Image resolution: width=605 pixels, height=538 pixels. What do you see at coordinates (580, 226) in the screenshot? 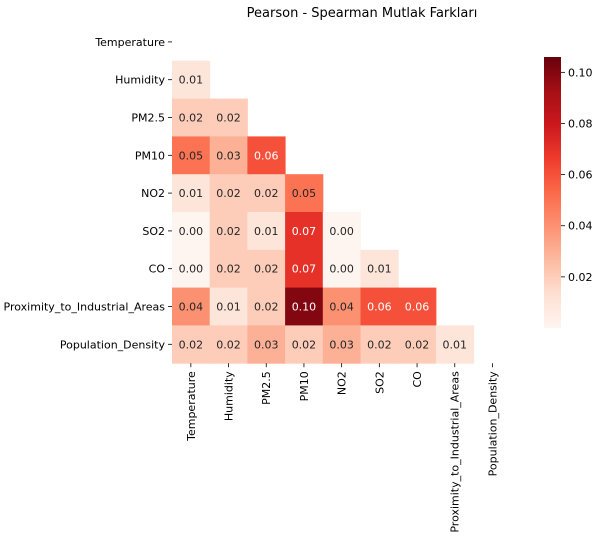
I see `colorbar-tick-label: 0.04` at bounding box center [580, 226].